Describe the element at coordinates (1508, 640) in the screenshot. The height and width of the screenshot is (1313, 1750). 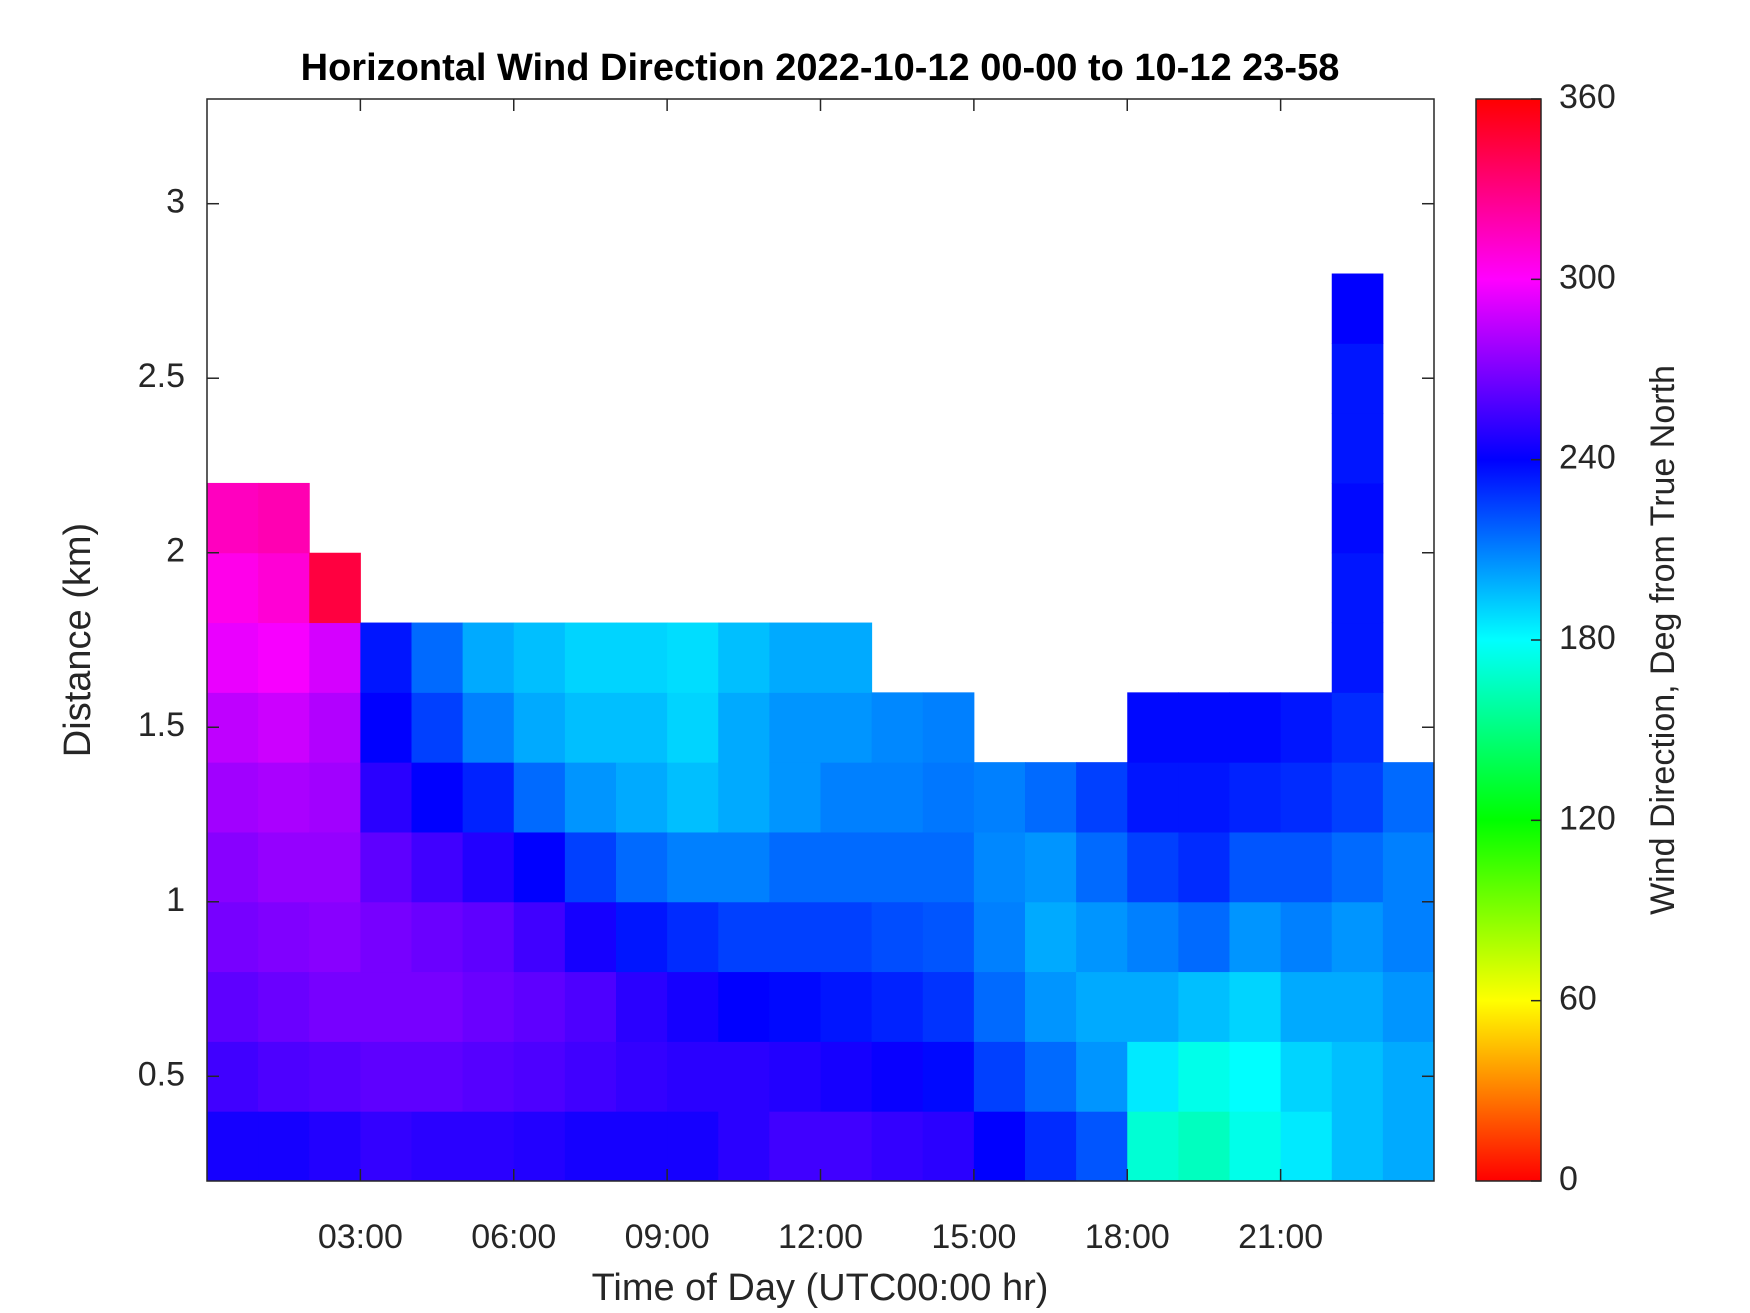
I see `colorbar` at that location.